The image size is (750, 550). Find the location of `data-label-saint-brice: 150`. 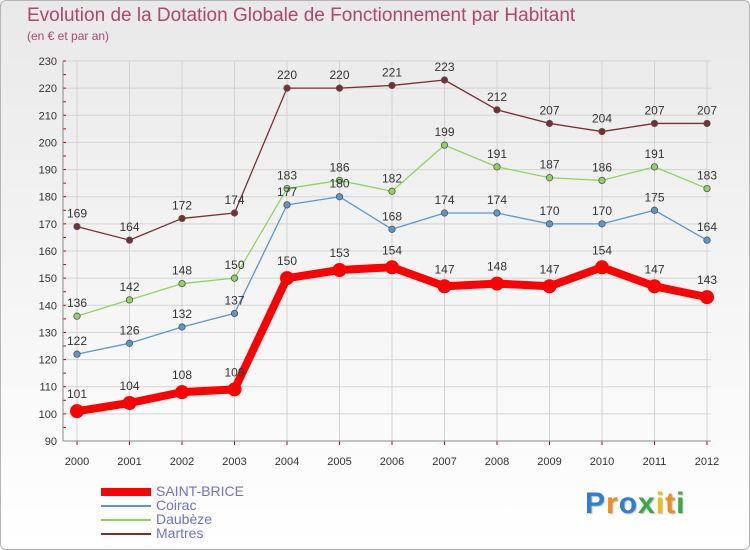

data-label-saint-brice: 150 is located at coordinates (287, 261).